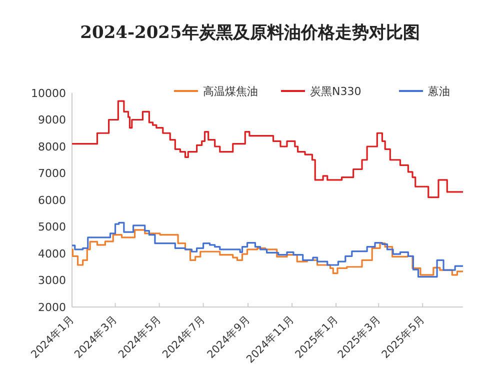 This screenshot has height=382, width=500. I want to click on y-tick-label: 10000, so click(48, 93).